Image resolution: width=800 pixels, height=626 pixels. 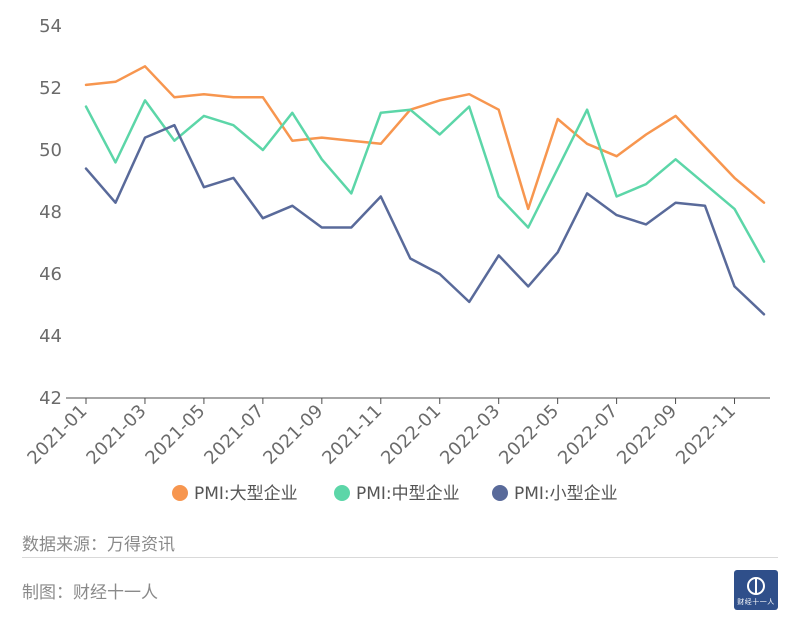 I want to click on x-tick-label: 2022-05, so click(x=529, y=435).